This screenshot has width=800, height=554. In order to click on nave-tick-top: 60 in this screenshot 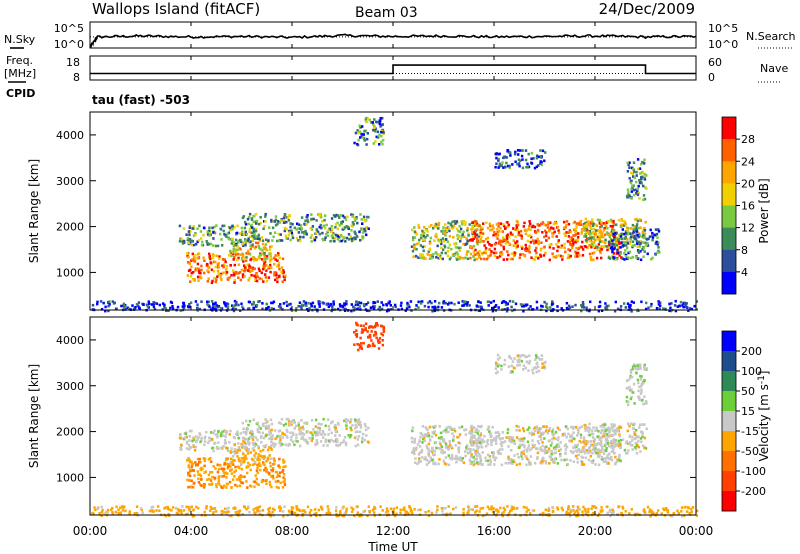, I will do `click(715, 62)`.